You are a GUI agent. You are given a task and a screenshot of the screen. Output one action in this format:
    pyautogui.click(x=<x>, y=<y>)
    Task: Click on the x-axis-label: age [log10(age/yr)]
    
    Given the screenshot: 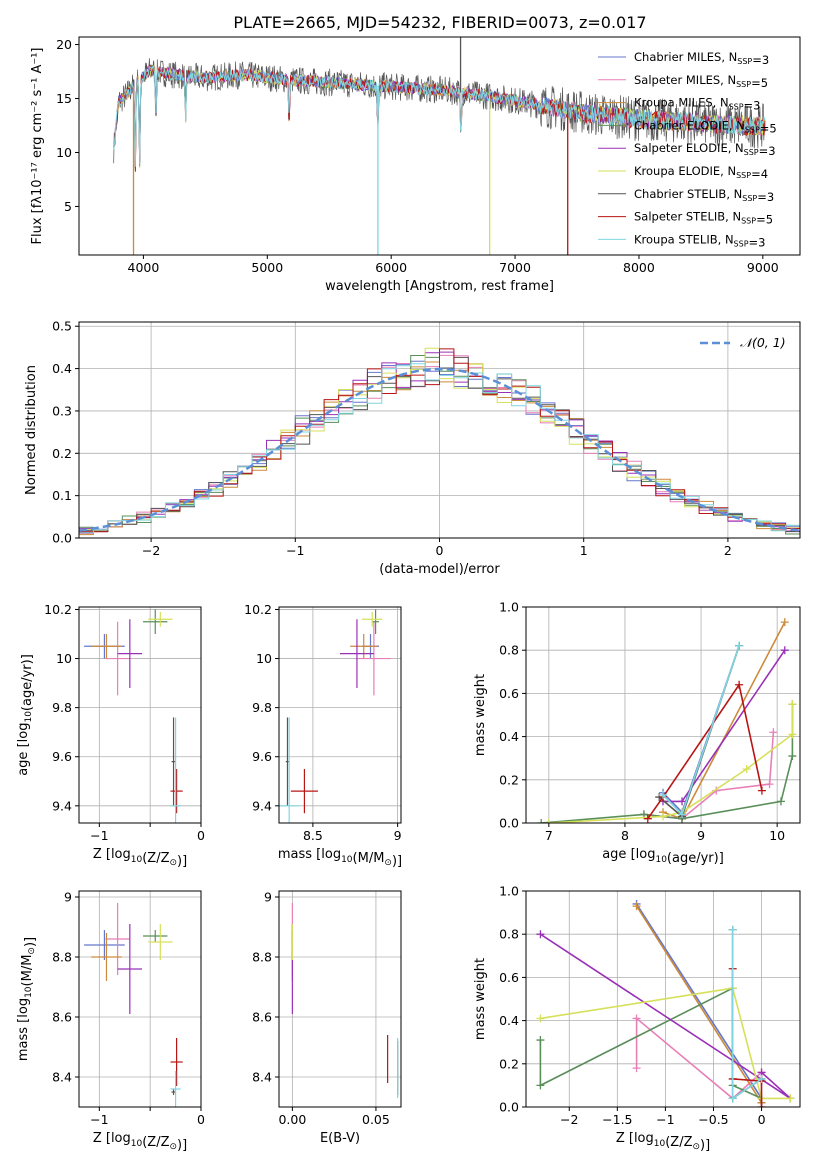 What is the action you would take?
    pyautogui.click(x=663, y=856)
    